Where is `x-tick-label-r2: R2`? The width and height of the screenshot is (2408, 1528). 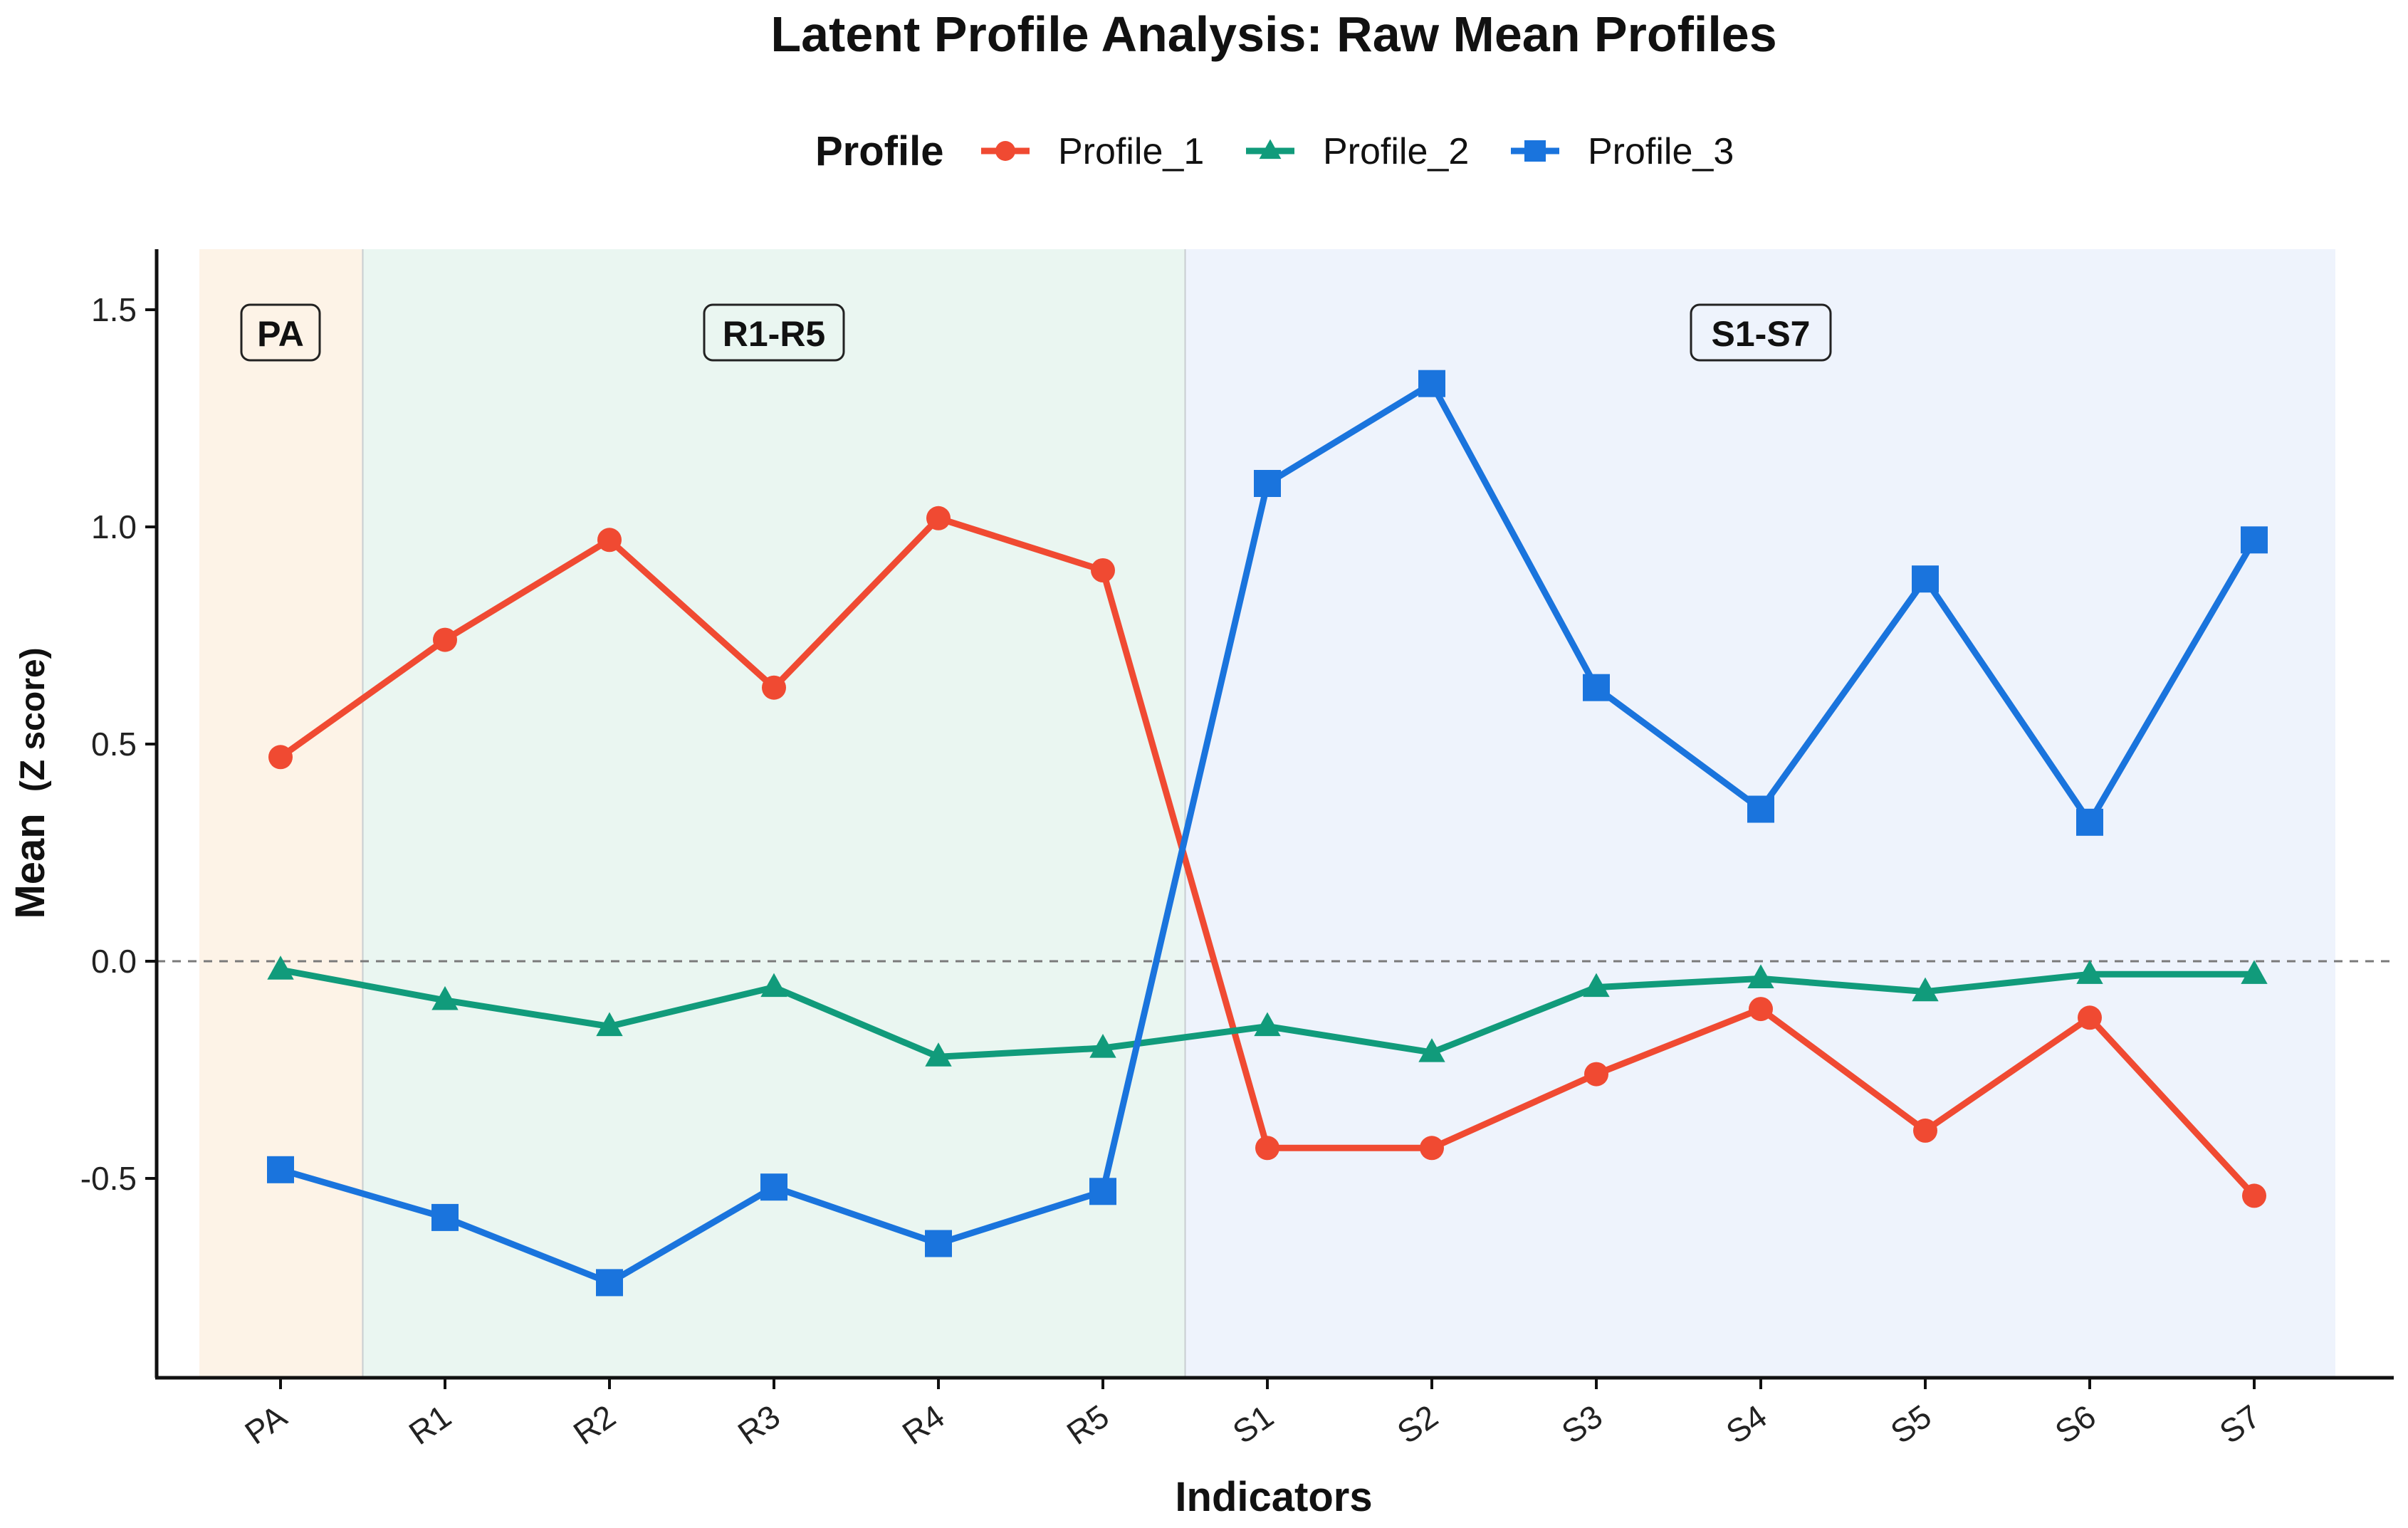 x-tick-label-r2: R2 is located at coordinates (594, 1425).